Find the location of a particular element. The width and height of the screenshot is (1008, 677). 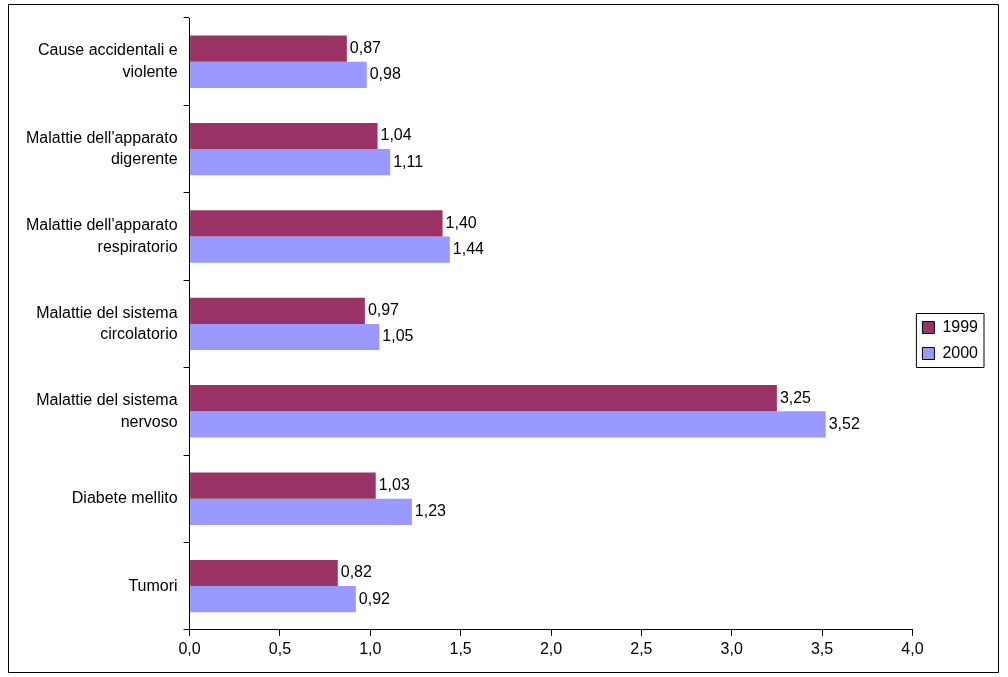

data-label: 0,92 is located at coordinates (374, 598).